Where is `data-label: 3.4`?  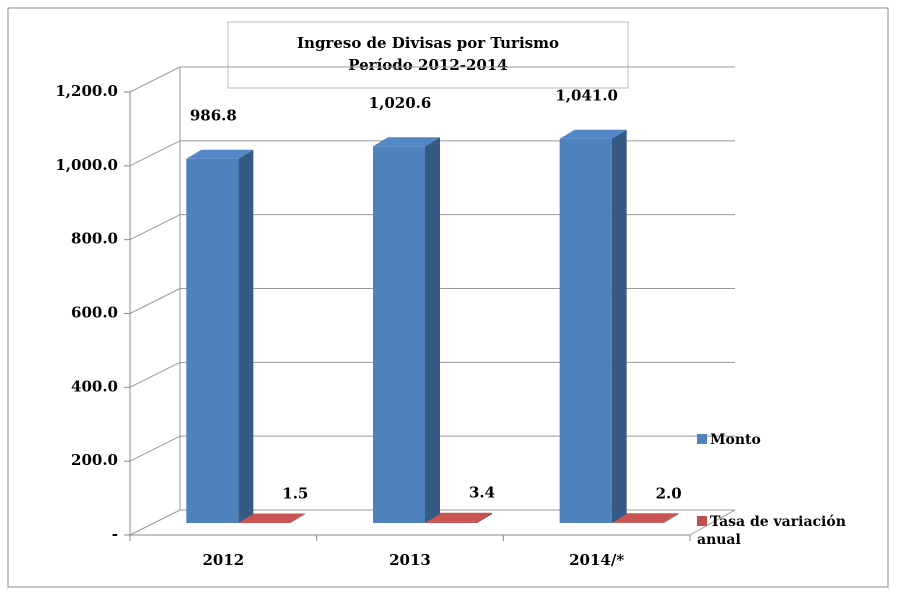
data-label: 3.4 is located at coordinates (482, 493).